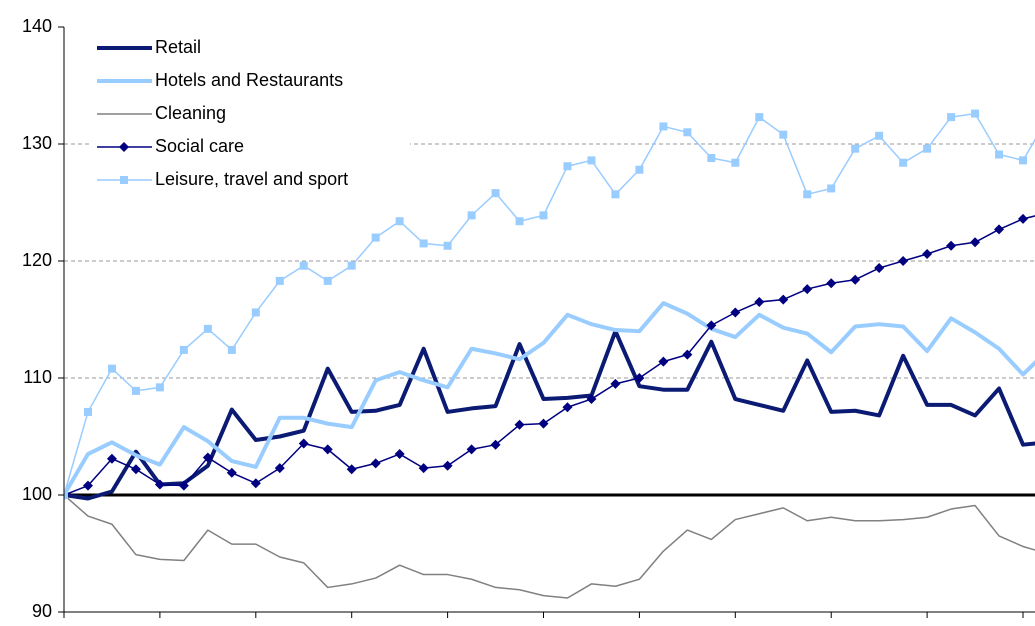  I want to click on legend-label: Hotels and Restaurants, so click(249, 80).